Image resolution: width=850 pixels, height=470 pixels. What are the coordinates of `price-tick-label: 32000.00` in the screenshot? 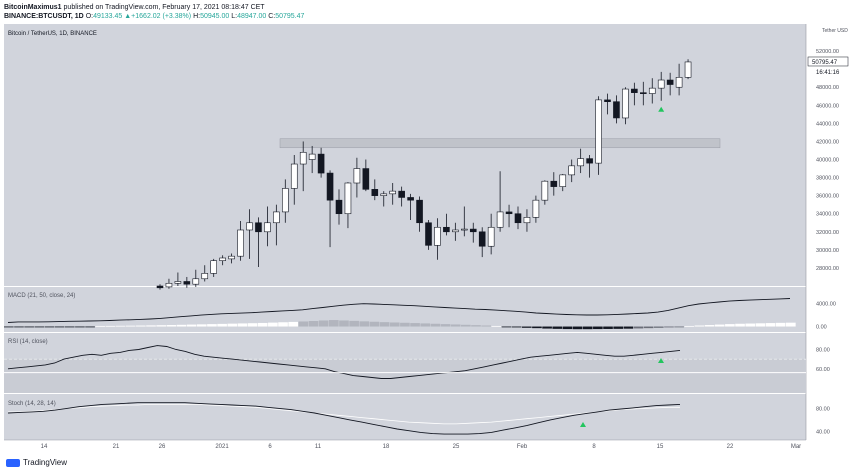 It's located at (827, 233).